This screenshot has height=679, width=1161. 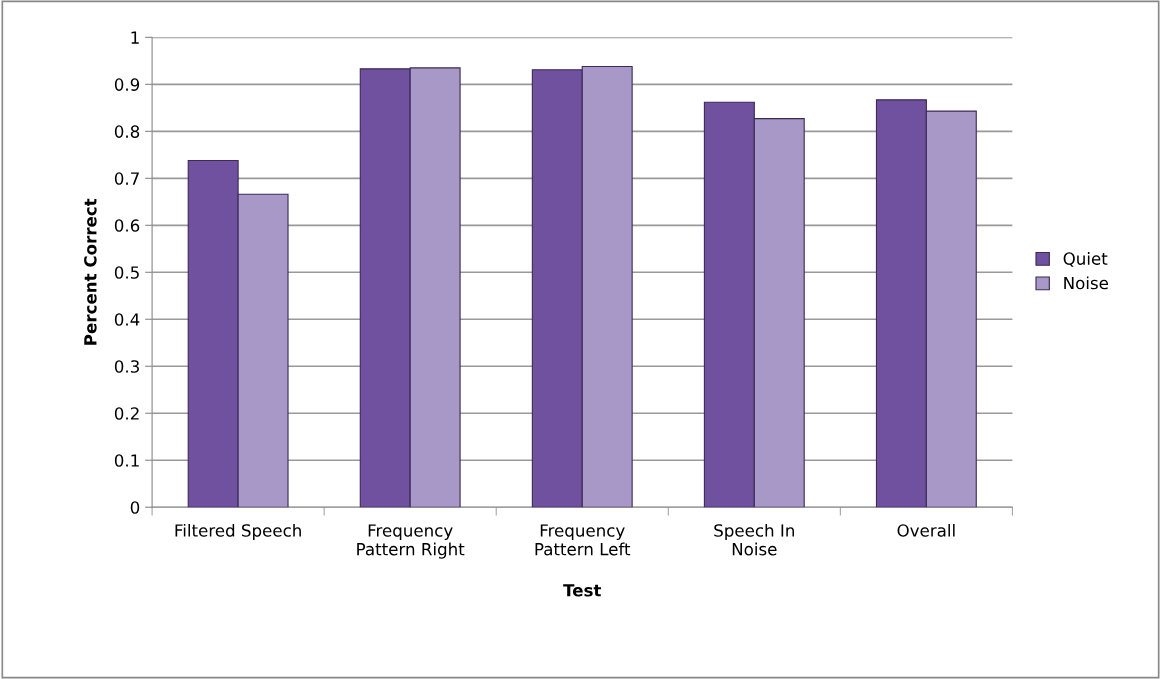 What do you see at coordinates (238, 532) in the screenshot?
I see `x-tick-label: Filtered Speech` at bounding box center [238, 532].